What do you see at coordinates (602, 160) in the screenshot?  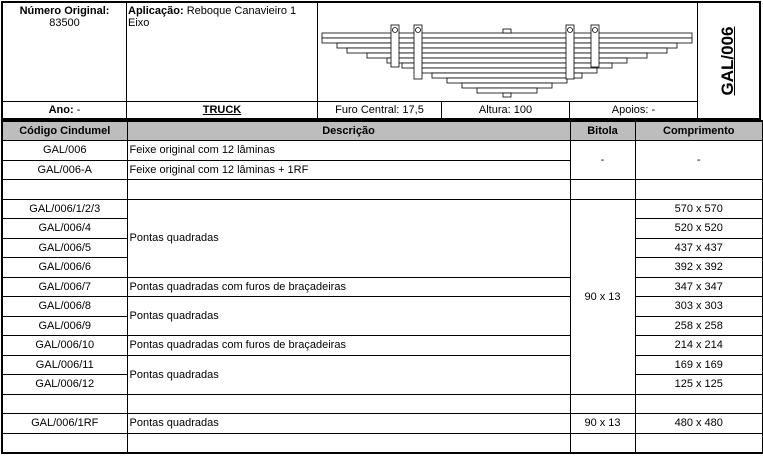 I see `gauge: -` at bounding box center [602, 160].